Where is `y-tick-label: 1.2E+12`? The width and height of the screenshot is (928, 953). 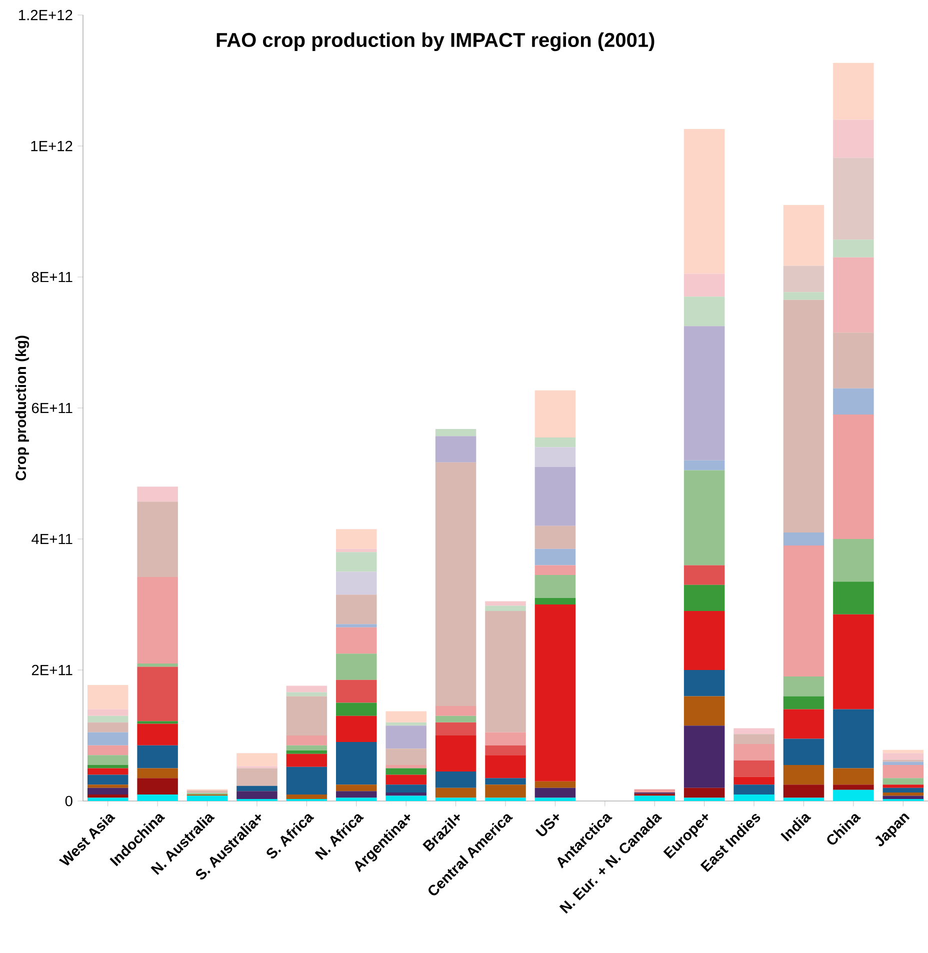
y-tick-label: 1.2E+12 is located at coordinates (45, 15).